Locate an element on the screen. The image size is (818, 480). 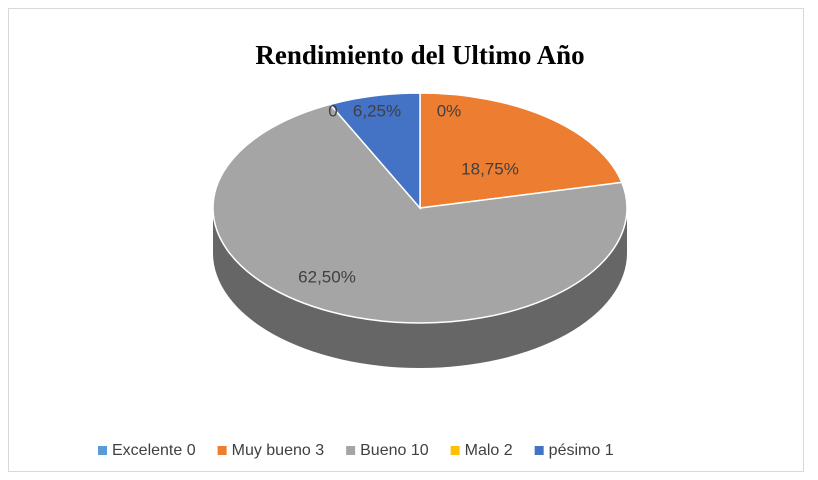
legend-label: Bueno 10 is located at coordinates (394, 450).